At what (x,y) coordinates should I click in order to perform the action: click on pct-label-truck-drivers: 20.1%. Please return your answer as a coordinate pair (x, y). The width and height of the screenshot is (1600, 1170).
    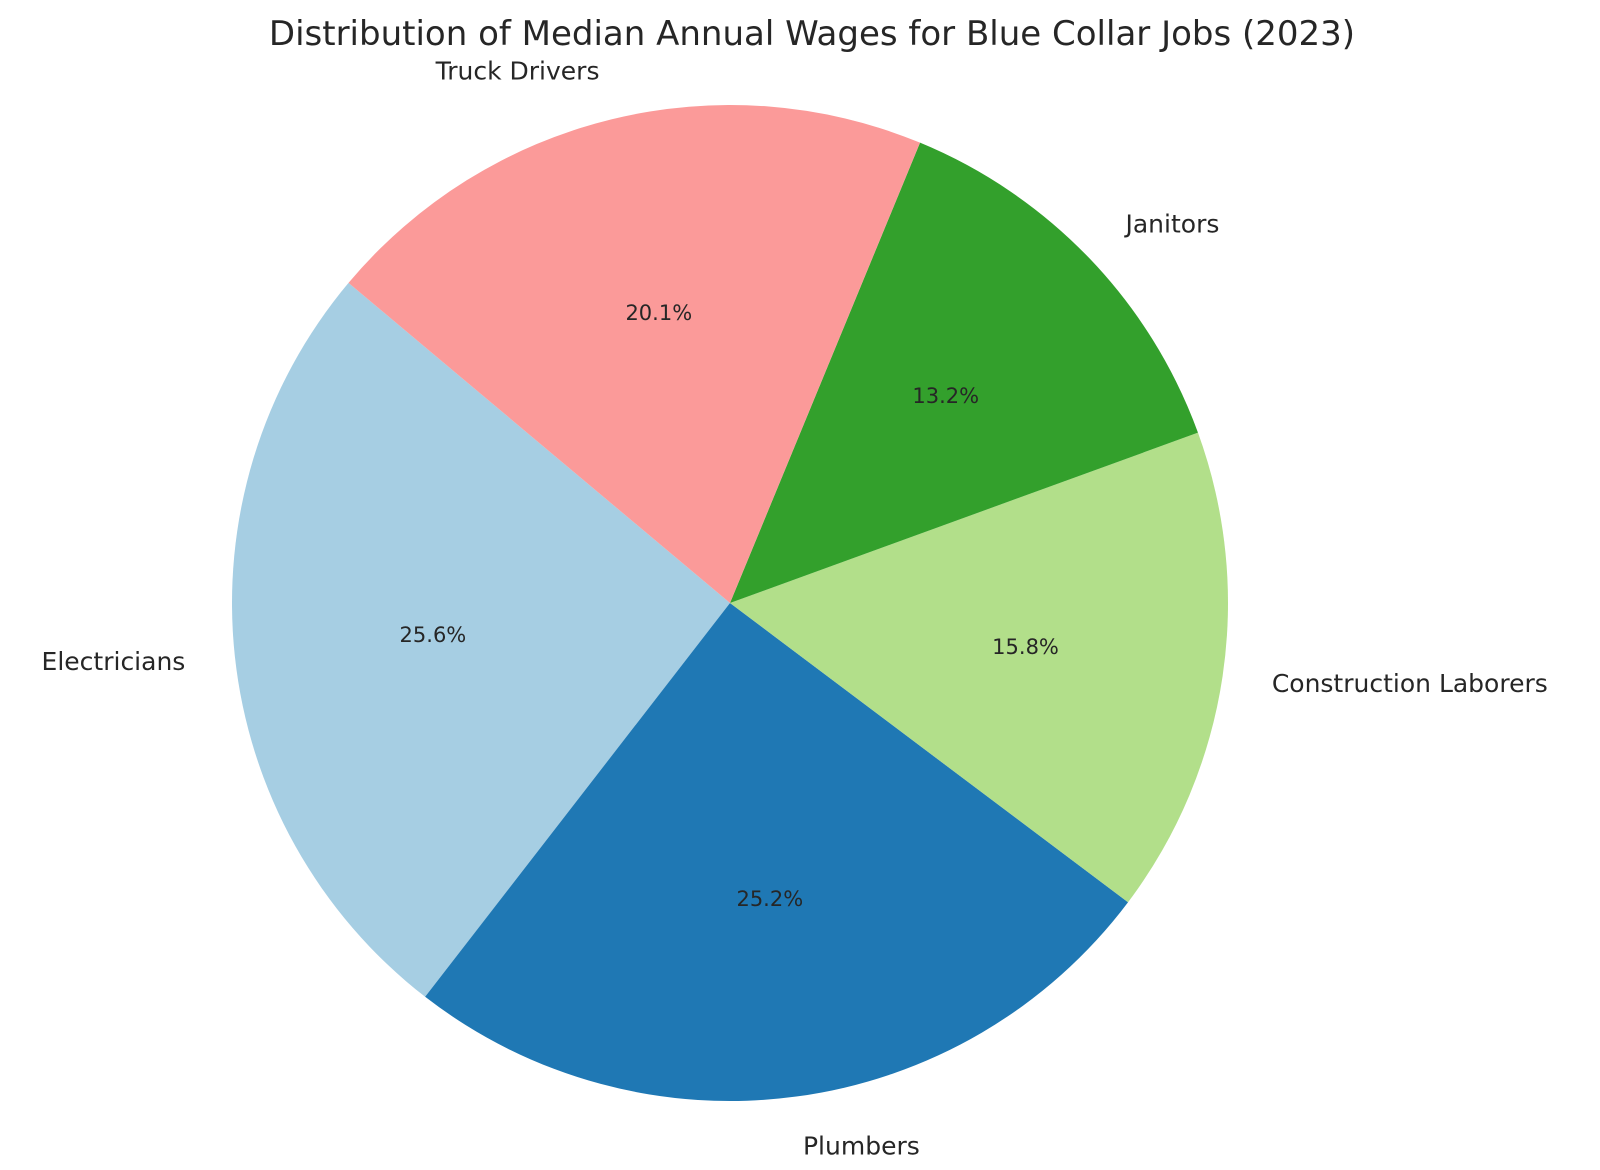
    Looking at the image, I should click on (658, 313).